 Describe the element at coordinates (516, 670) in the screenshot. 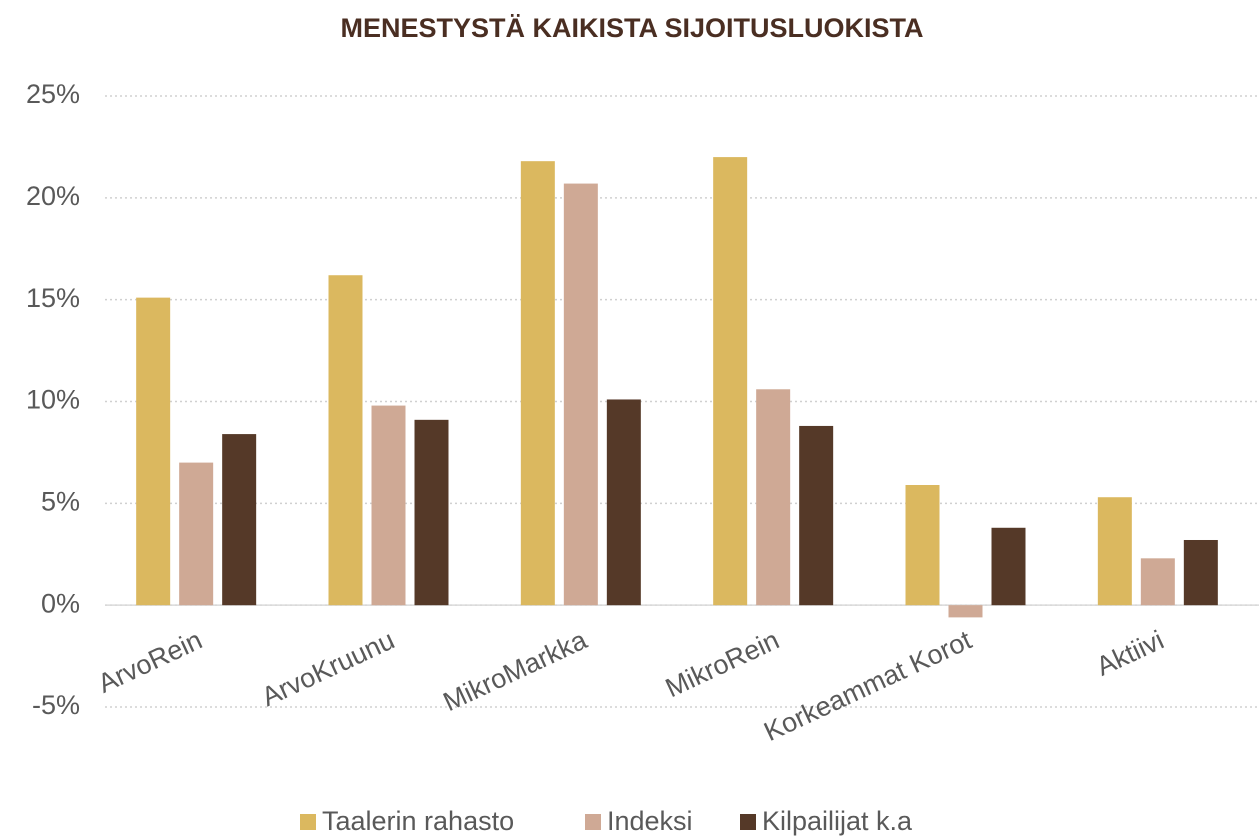

I see `x-tick-label: MikroMarkka` at that location.